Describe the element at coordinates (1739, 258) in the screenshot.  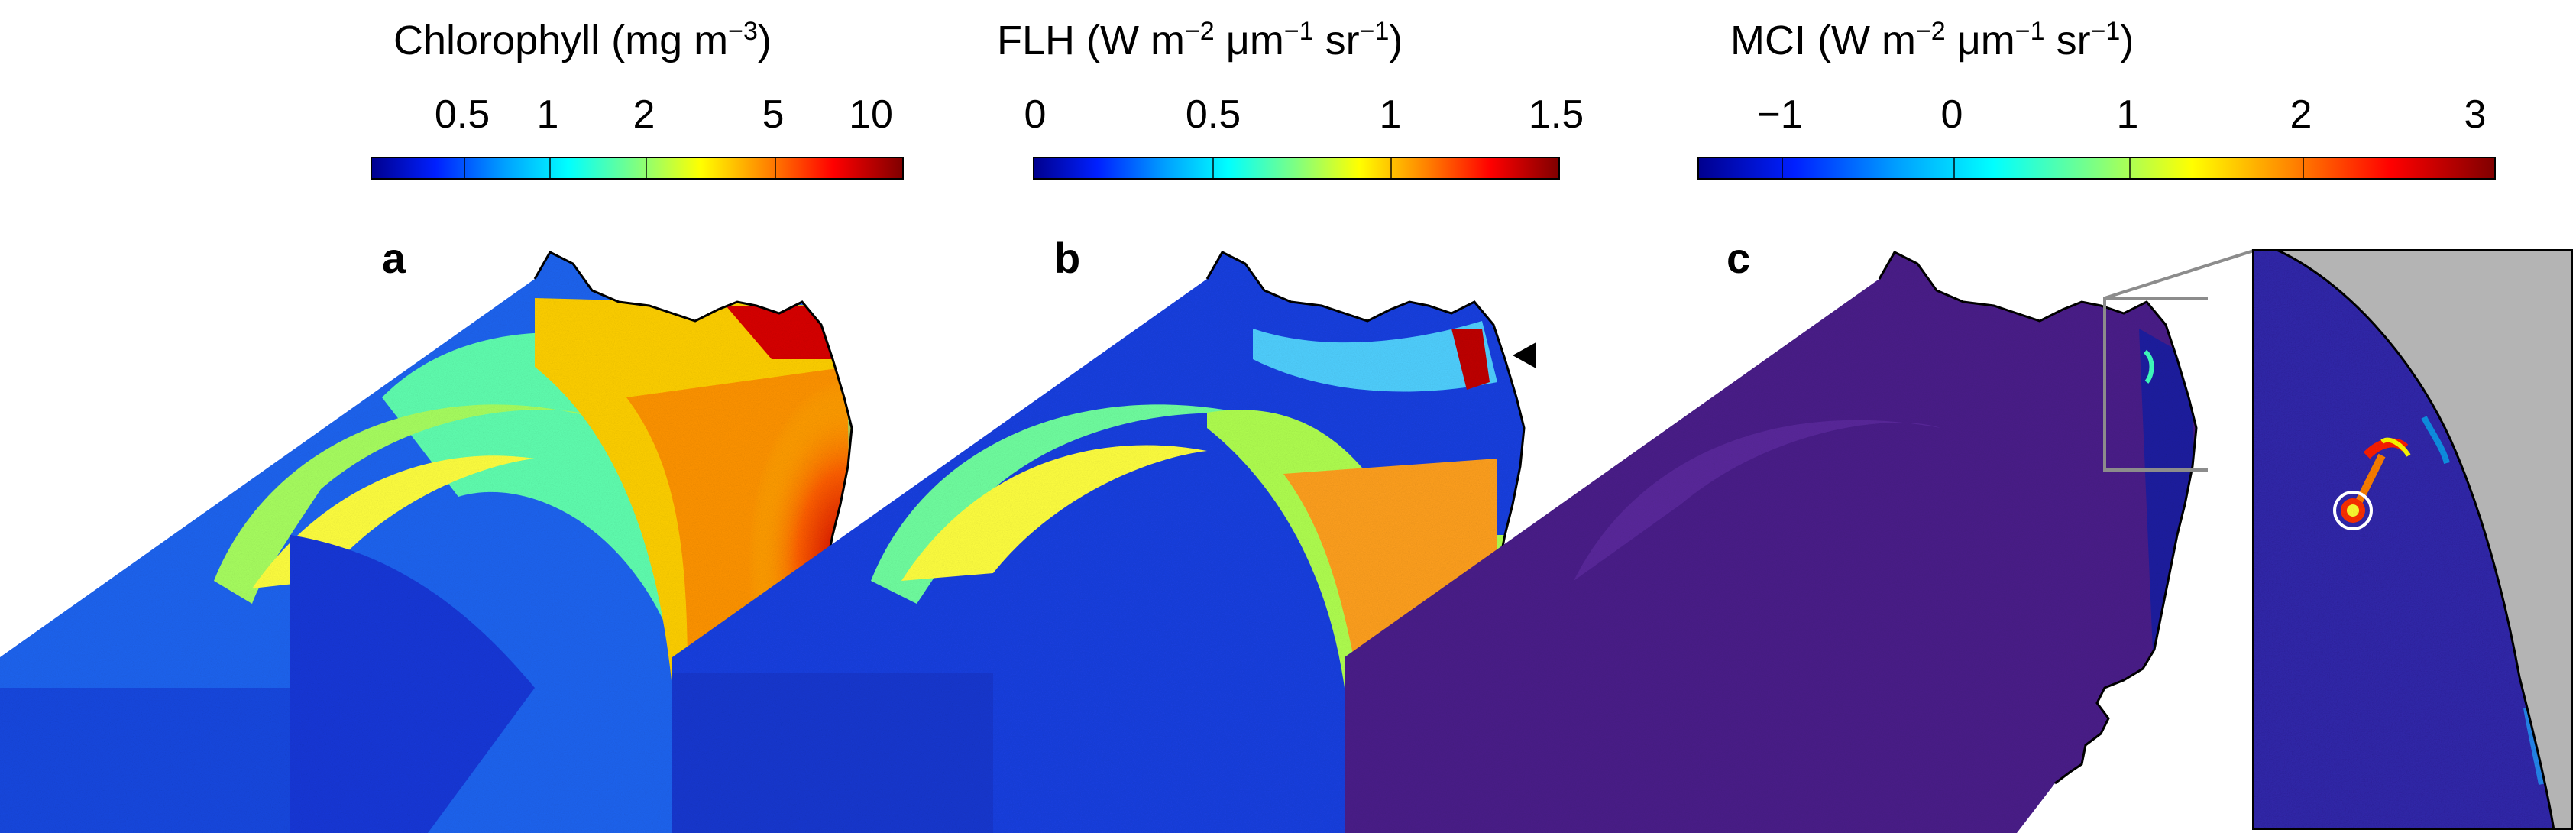
I see `panel-label-c: c` at that location.